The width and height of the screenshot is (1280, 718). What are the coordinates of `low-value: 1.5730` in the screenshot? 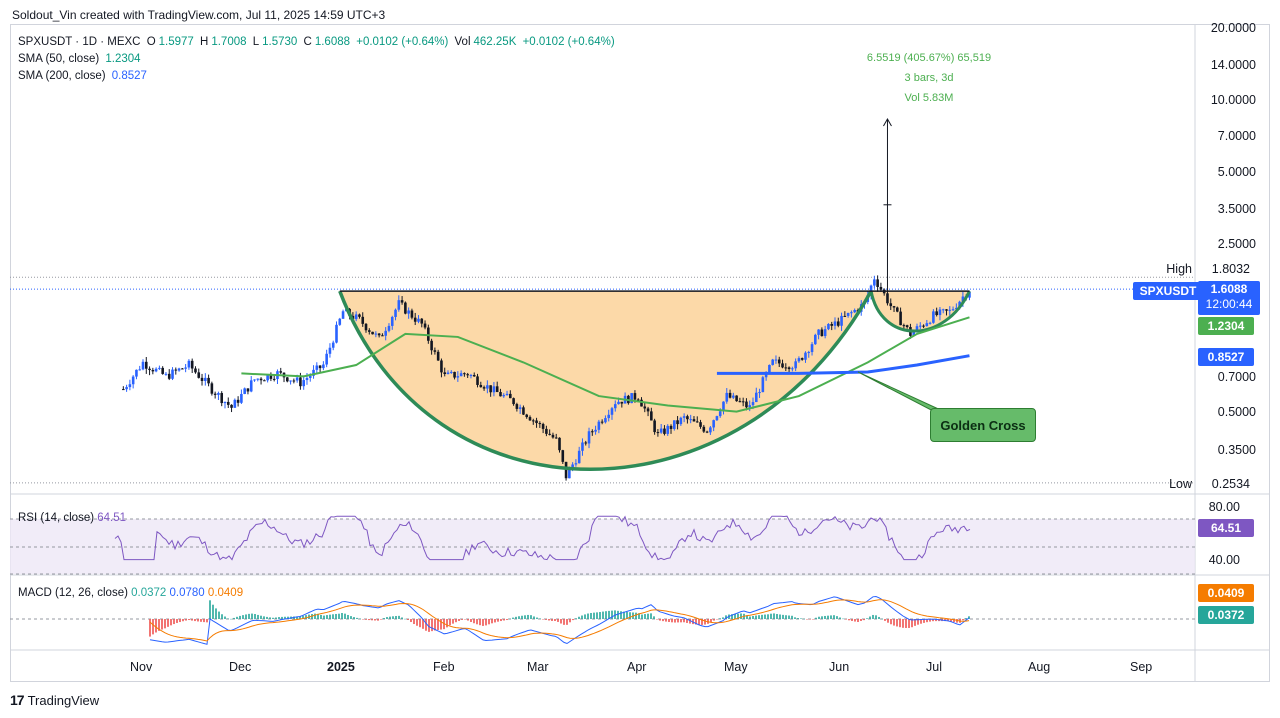 It's located at (280, 42).